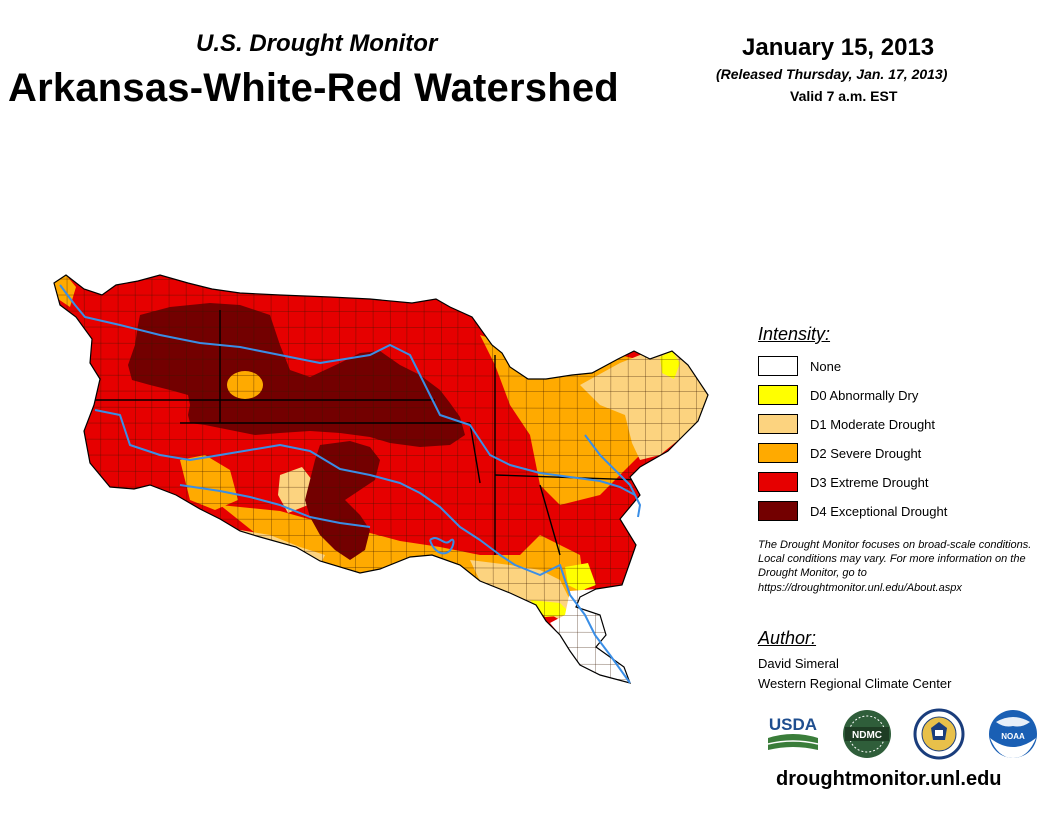  Describe the element at coordinates (799, 366) in the screenshot. I see `legend-item-none: None` at that location.